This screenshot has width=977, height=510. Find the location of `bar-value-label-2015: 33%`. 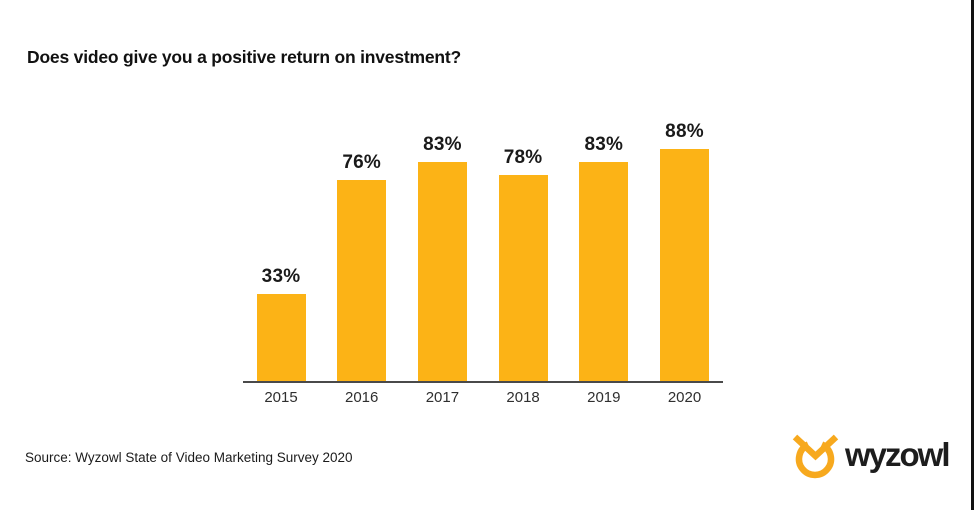

bar-value-label-2015: 33% is located at coordinates (281, 276).